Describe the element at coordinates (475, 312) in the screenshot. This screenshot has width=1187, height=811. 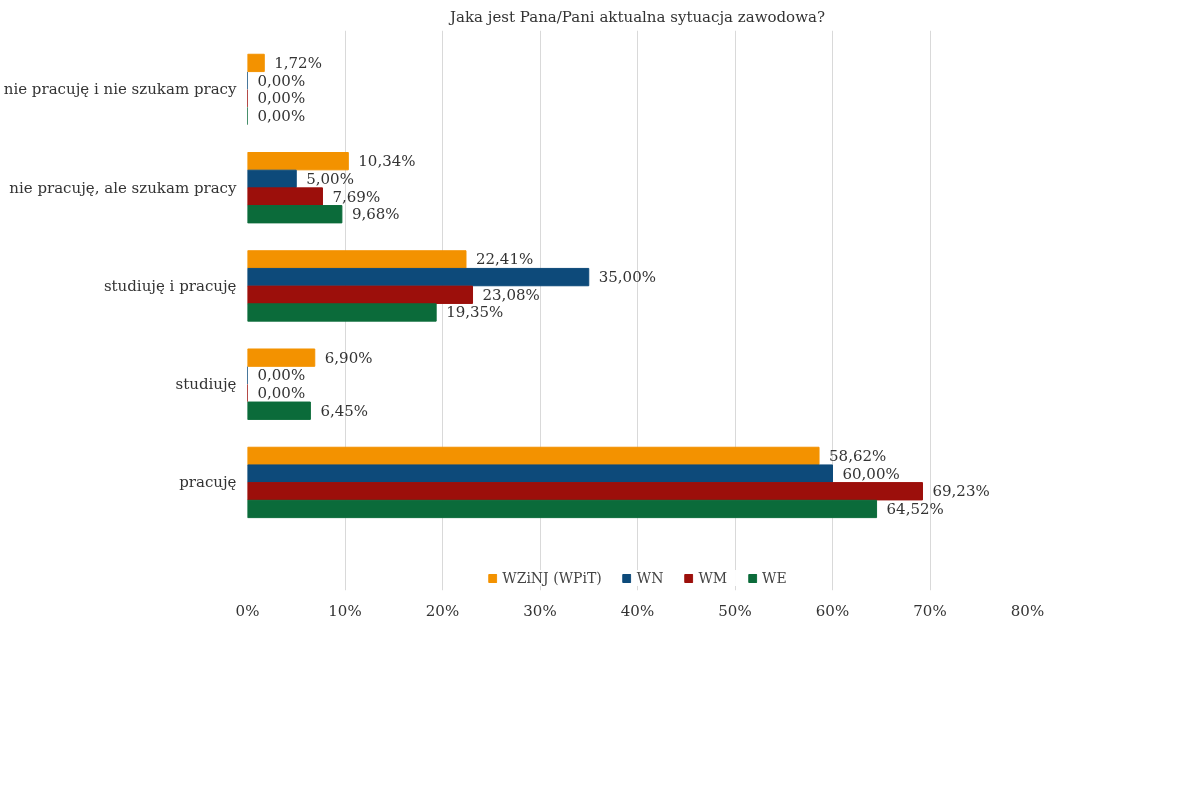
I see `data-label: 19,35%` at that location.